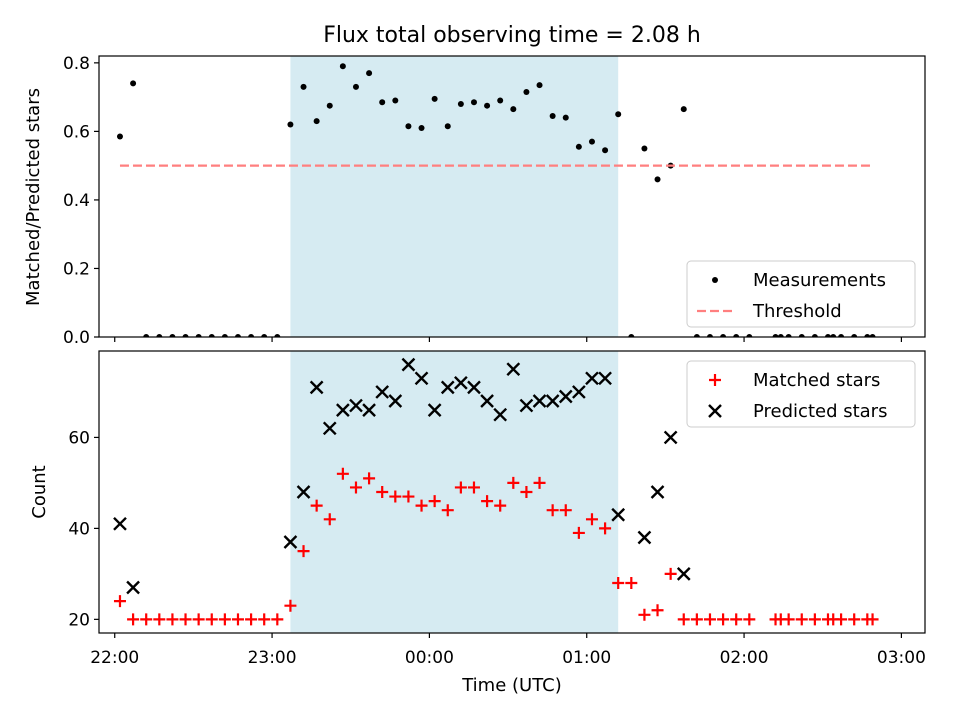 Image resolution: width=960 pixels, height=720 pixels. What do you see at coordinates (511, 685) in the screenshot?
I see `x-axis-label: Time (UTC)` at bounding box center [511, 685].